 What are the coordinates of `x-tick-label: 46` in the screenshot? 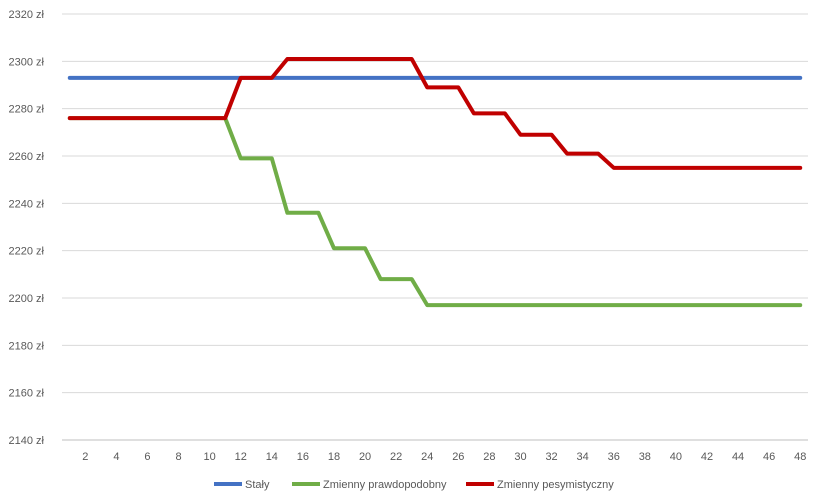 It's located at (769, 457).